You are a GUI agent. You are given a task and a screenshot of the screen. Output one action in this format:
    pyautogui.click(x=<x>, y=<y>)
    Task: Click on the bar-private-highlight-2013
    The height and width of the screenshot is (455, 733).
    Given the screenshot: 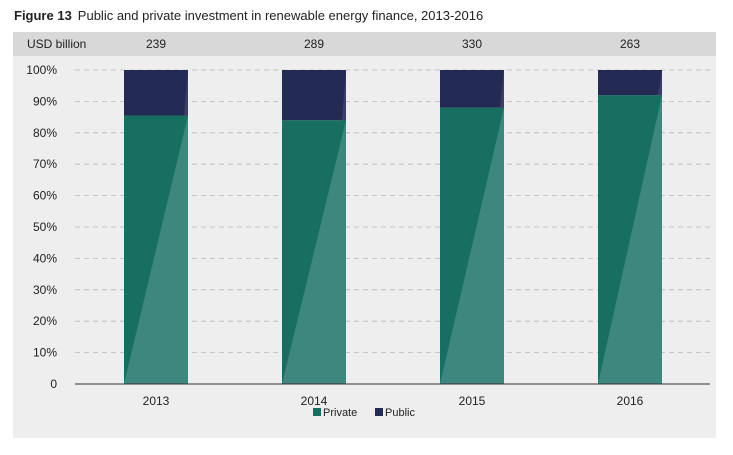 What is the action you would take?
    pyautogui.click(x=156, y=249)
    